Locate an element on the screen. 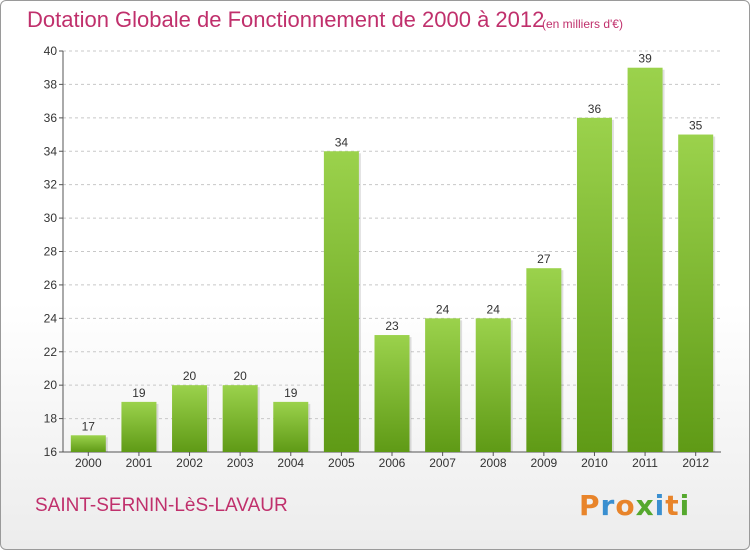  bar-2011 is located at coordinates (645, 259).